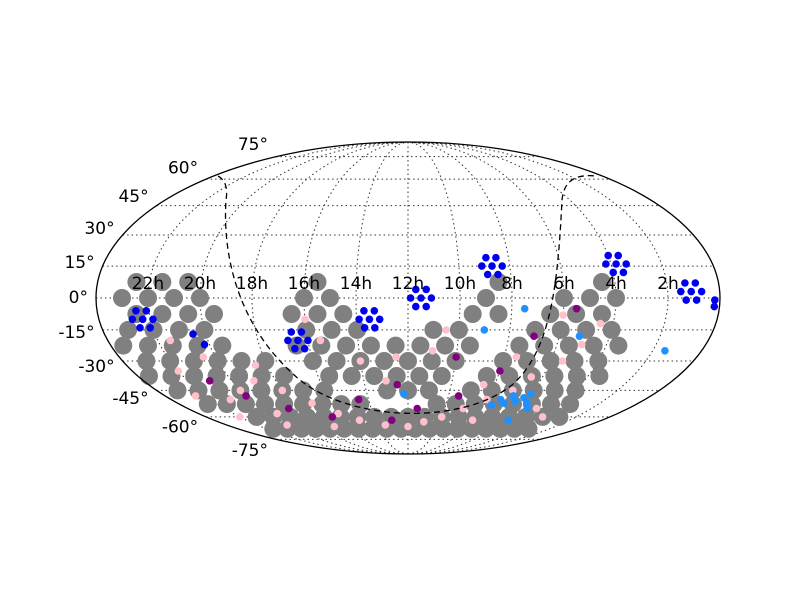 The height and width of the screenshot is (604, 800). What do you see at coordinates (564, 284) in the screenshot?
I see `ra-tick-label: 6h` at bounding box center [564, 284].